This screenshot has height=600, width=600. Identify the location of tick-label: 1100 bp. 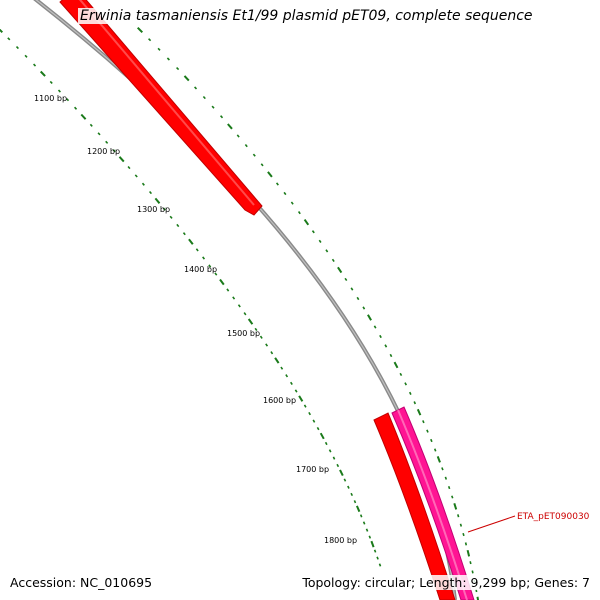
(50, 98).